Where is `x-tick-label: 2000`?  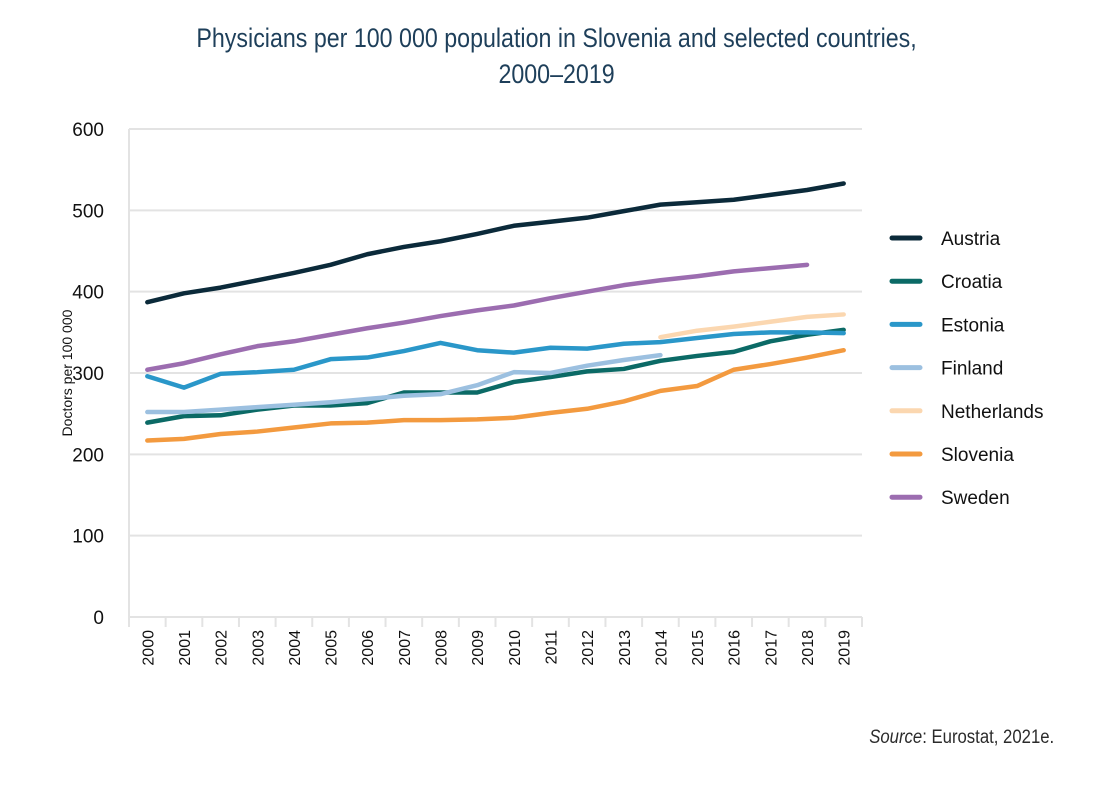 x-tick-label: 2000 is located at coordinates (148, 648).